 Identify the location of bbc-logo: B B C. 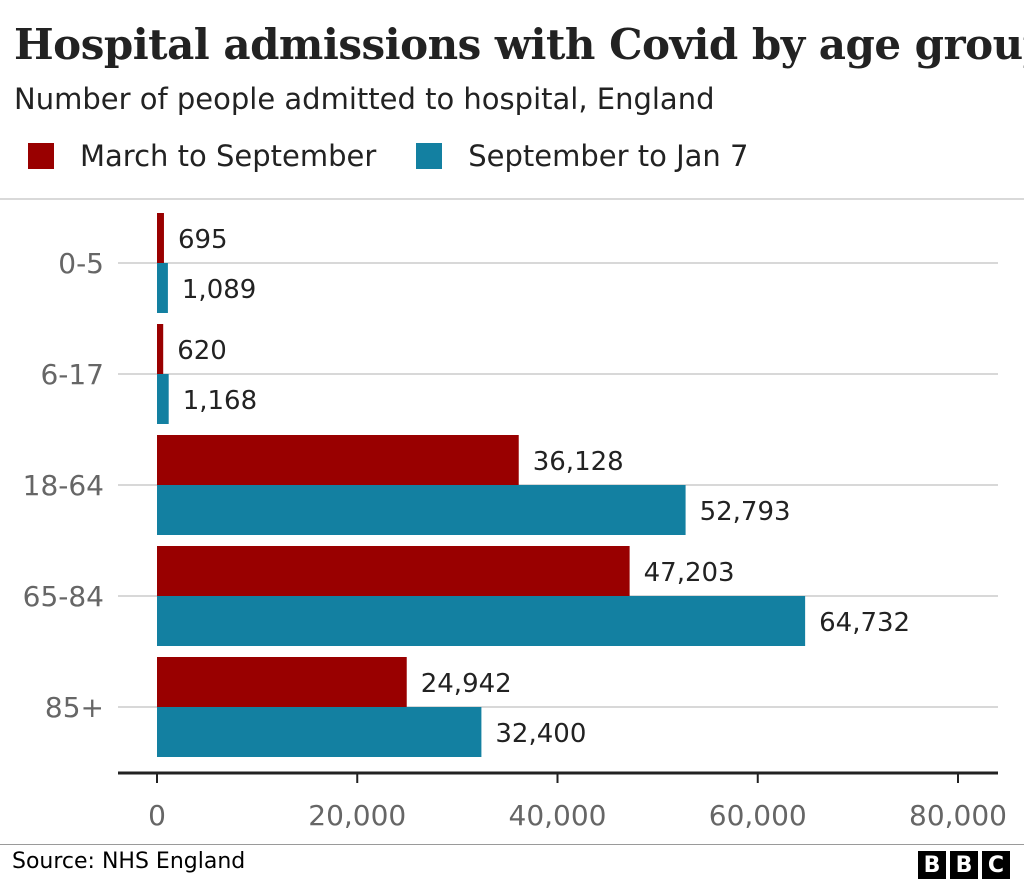
(962, 865).